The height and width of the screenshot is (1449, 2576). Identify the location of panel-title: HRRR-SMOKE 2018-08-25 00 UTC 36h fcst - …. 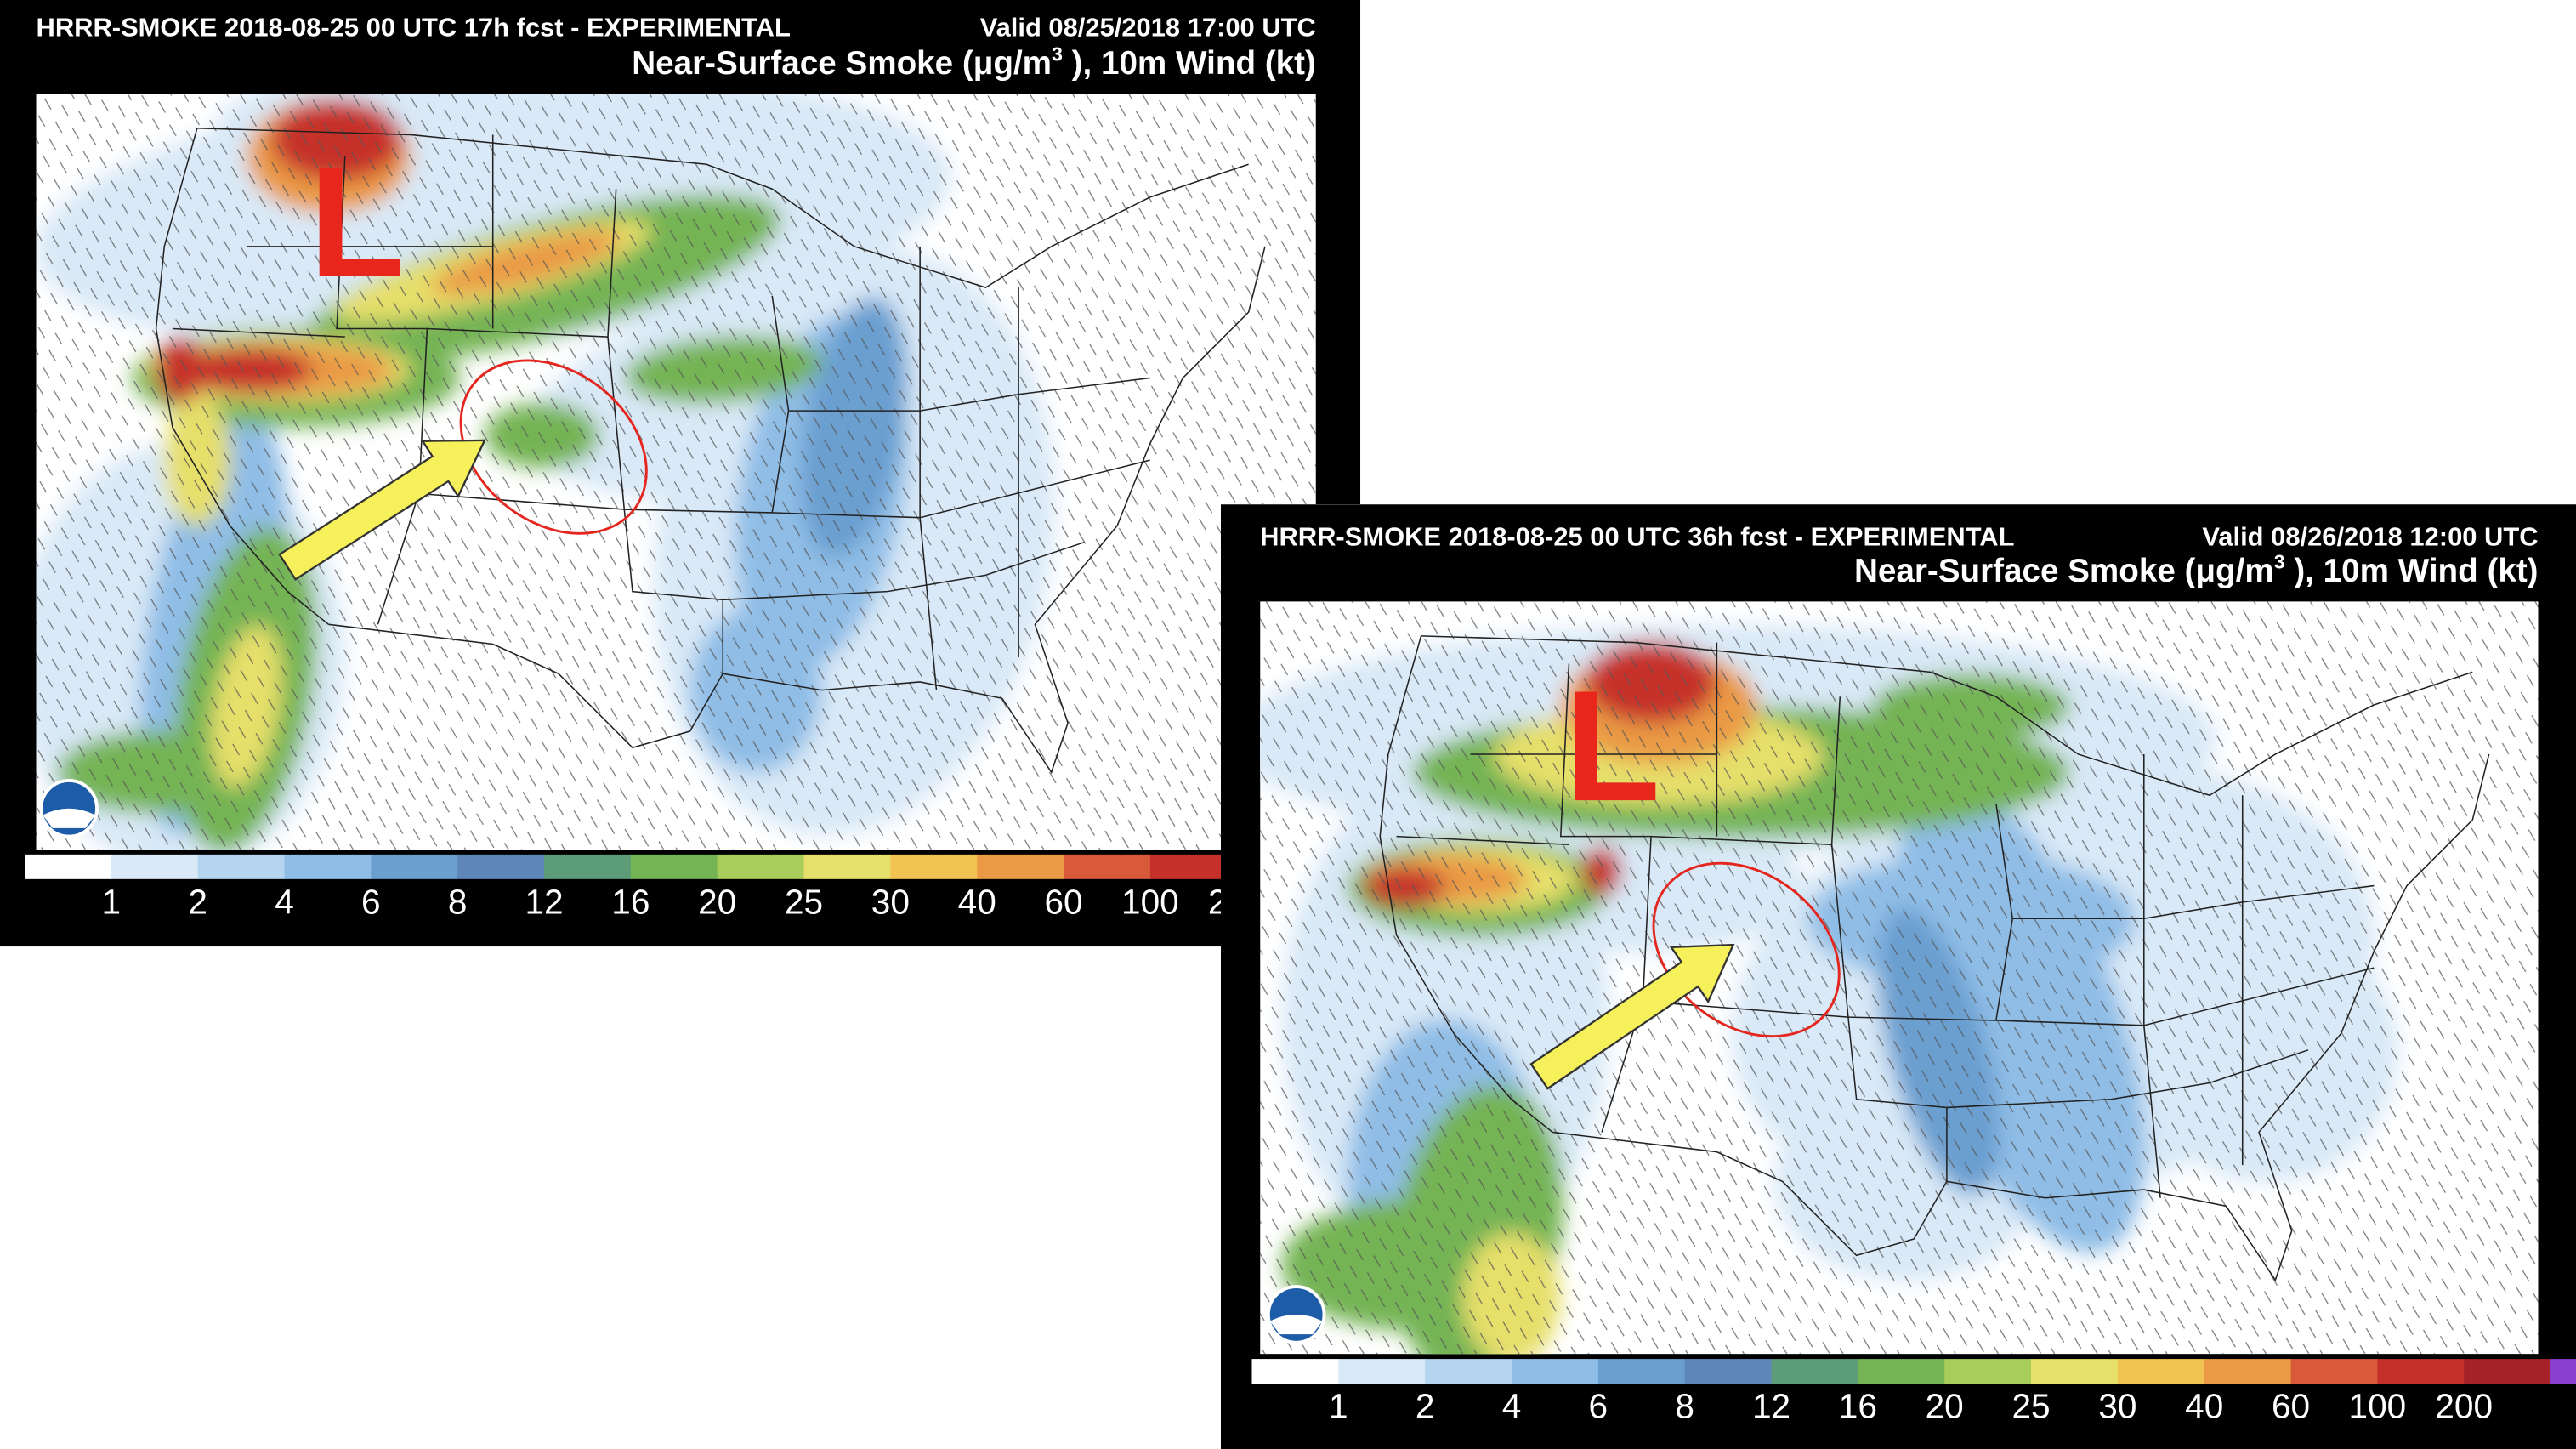
(1637, 537).